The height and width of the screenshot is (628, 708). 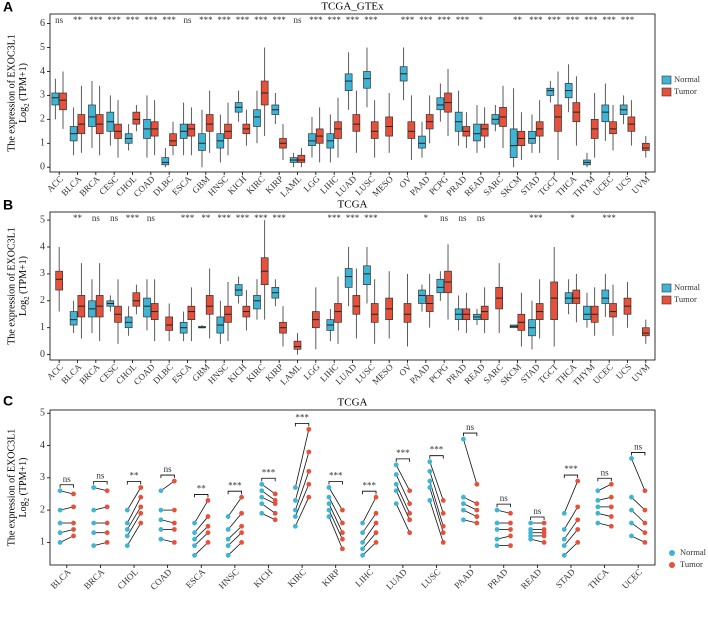 What do you see at coordinates (598, 578) in the screenshot?
I see `x-tick-label: THCA` at bounding box center [598, 578].